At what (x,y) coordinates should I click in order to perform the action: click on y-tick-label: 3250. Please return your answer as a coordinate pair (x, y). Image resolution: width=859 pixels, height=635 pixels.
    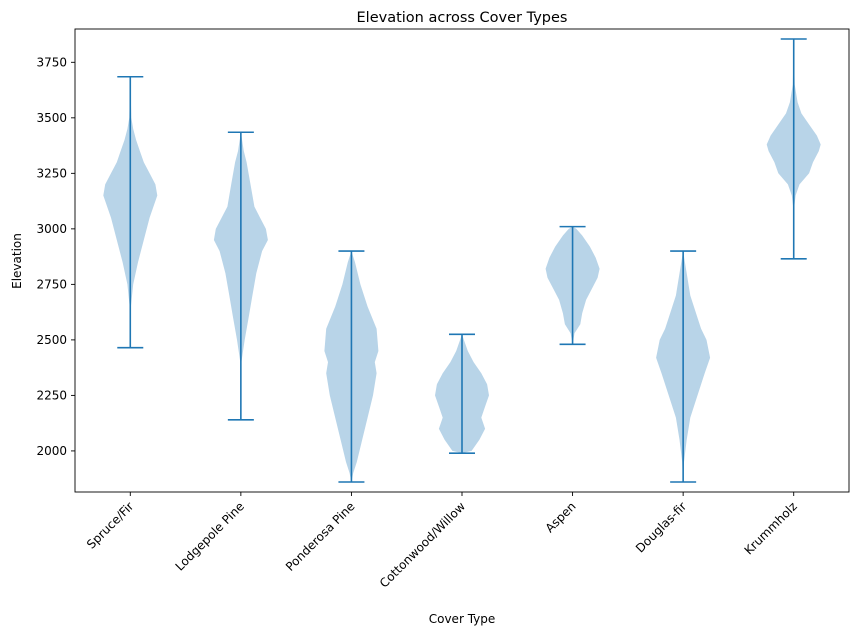
    Looking at the image, I should click on (51, 173).